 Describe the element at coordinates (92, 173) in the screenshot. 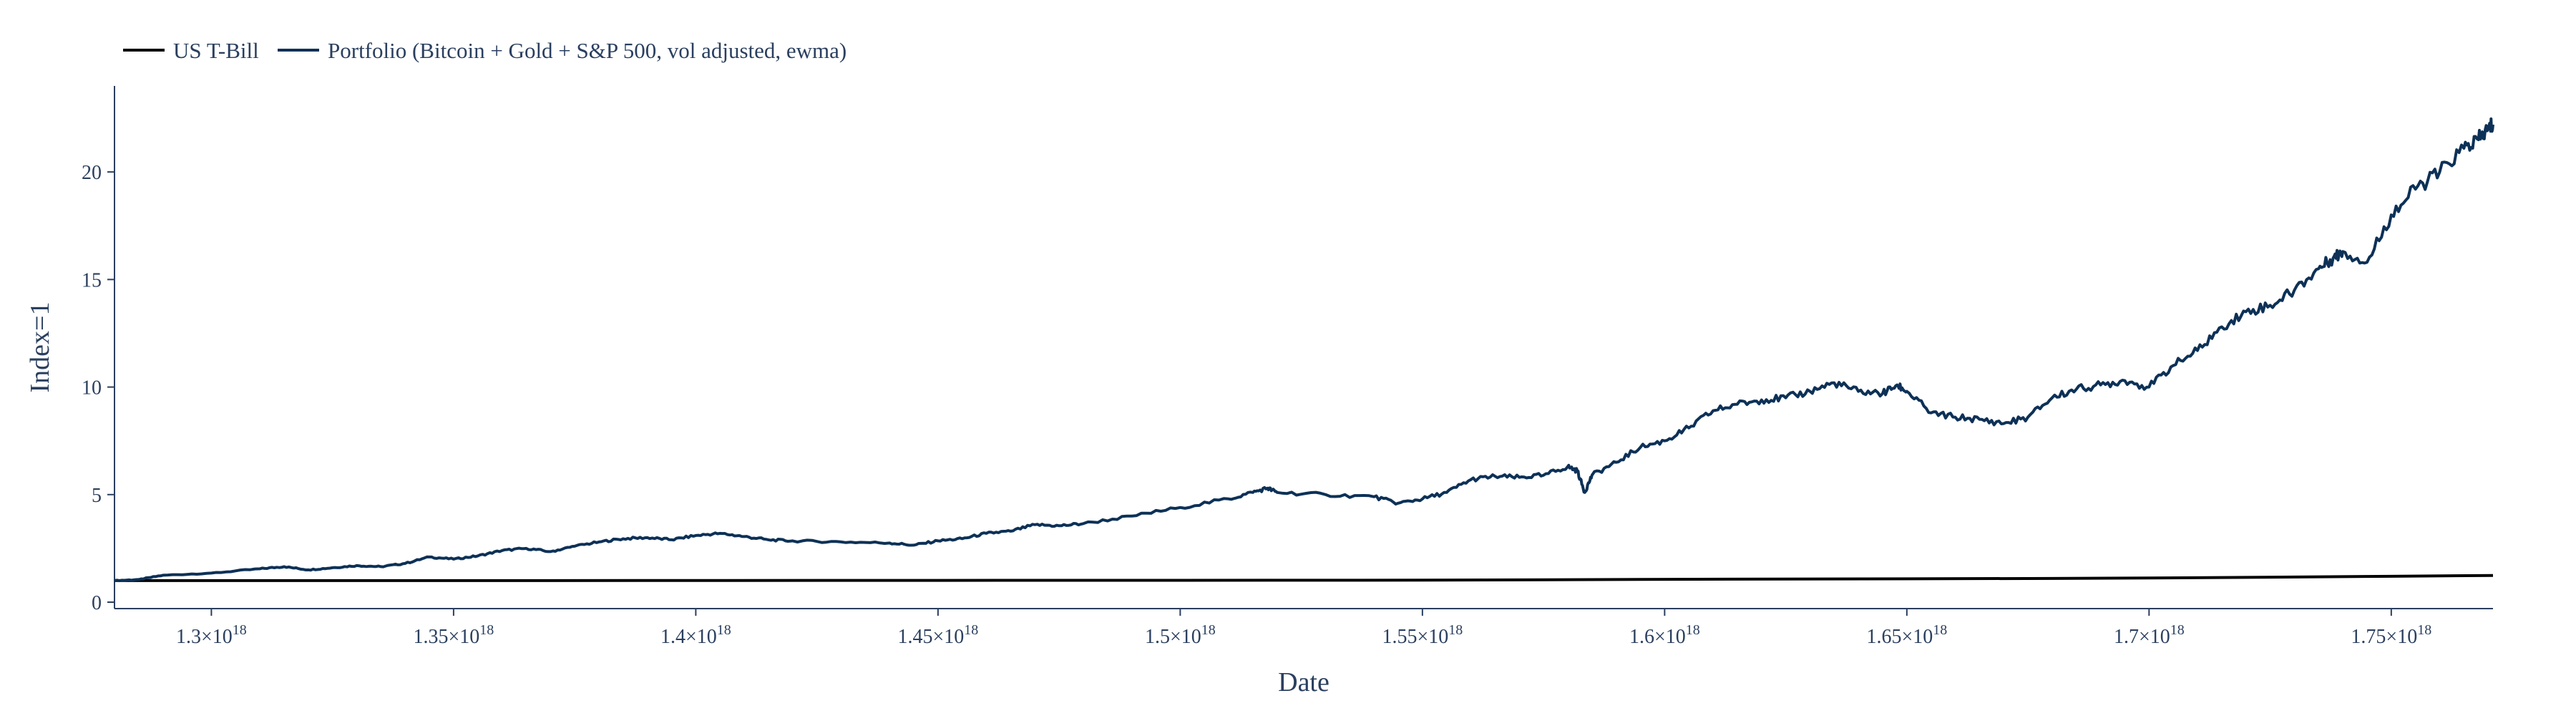

I see `y-tick-label: 20` at that location.